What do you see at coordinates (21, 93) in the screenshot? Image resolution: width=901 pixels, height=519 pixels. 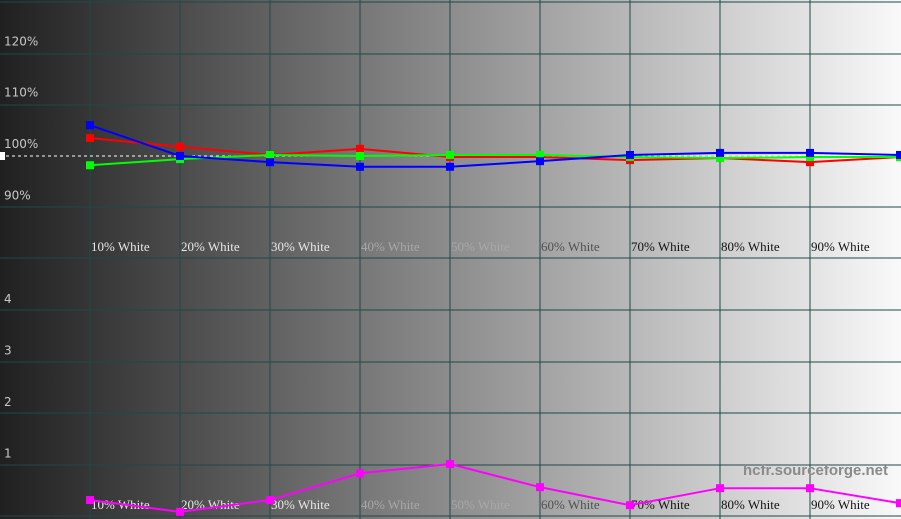 I see `y-tick-label: 110%` at bounding box center [21, 93].